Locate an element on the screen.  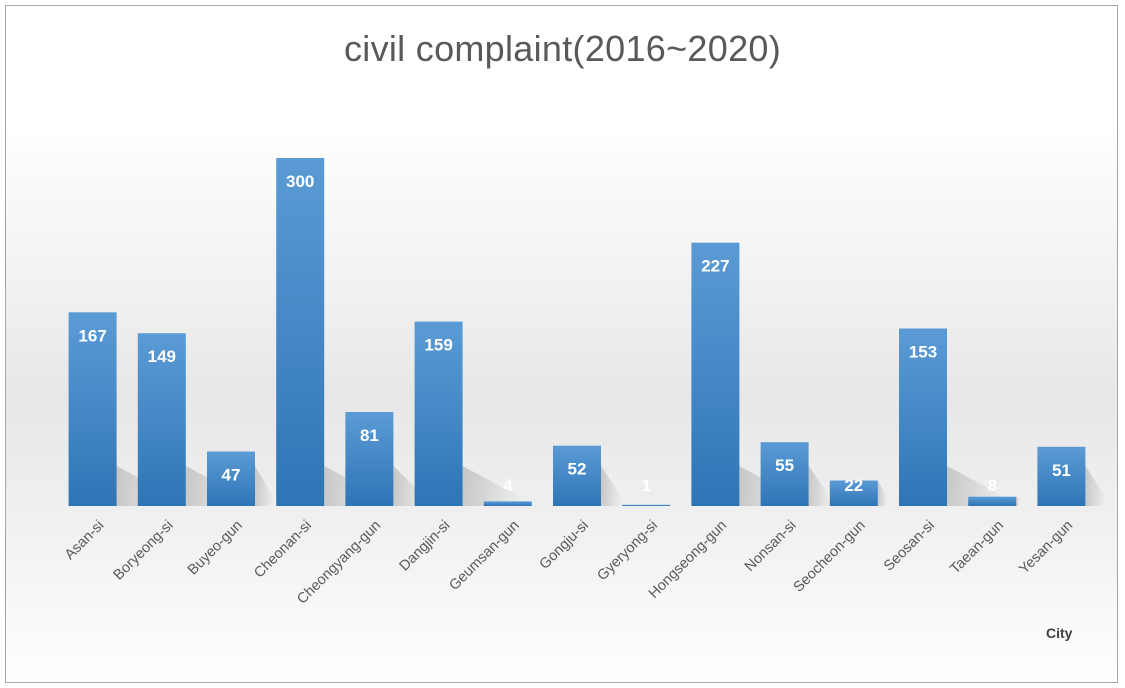
data-label: 300 is located at coordinates (300, 181).